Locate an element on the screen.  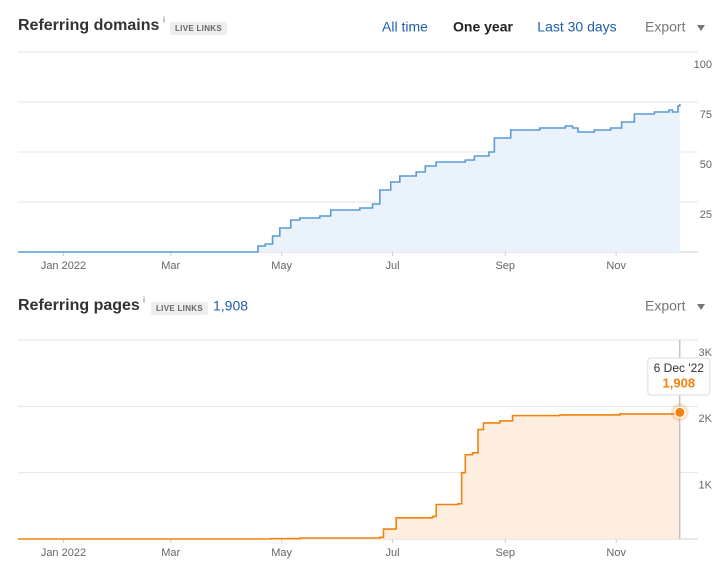
tooltip-box is located at coordinates (679, 376).